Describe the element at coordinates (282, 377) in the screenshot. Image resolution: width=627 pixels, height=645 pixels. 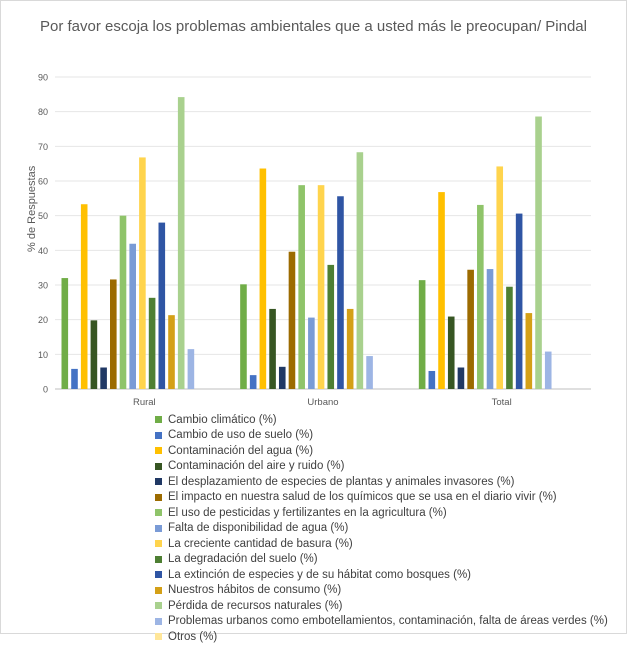
I see `bar-5-urbano` at that location.